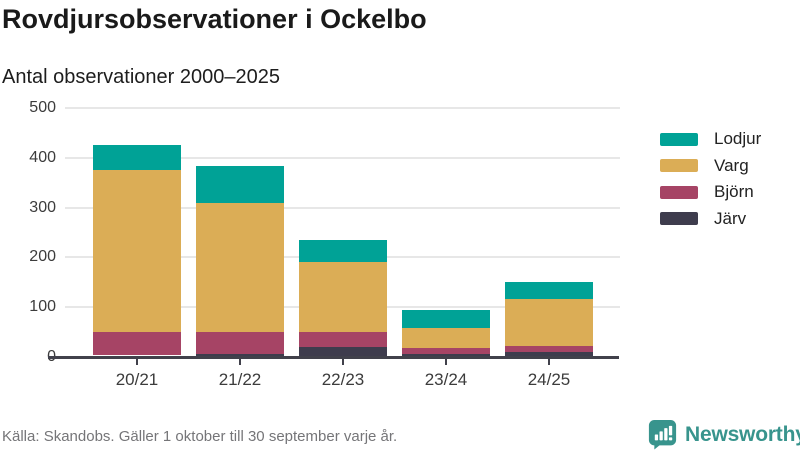  What do you see at coordinates (707, 191) in the screenshot?
I see `legend-item-björn: Björn` at bounding box center [707, 191].